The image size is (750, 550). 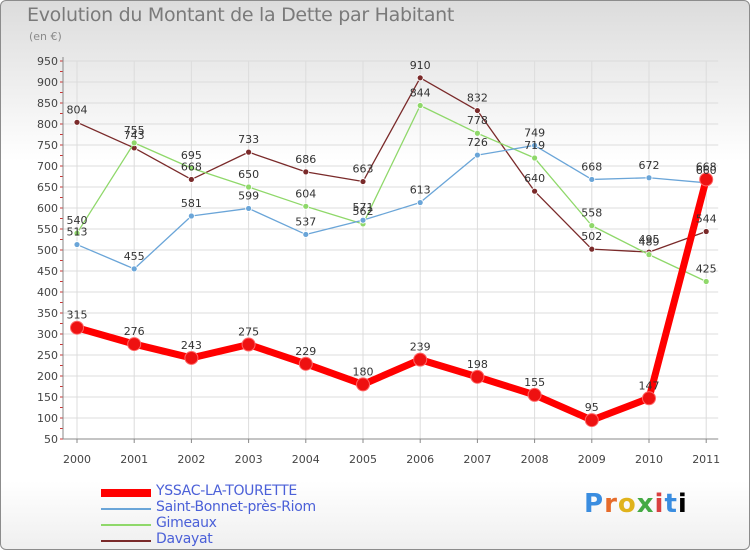 What do you see at coordinates (191, 459) in the screenshot?
I see `x-tick-label: 2002` at bounding box center [191, 459].